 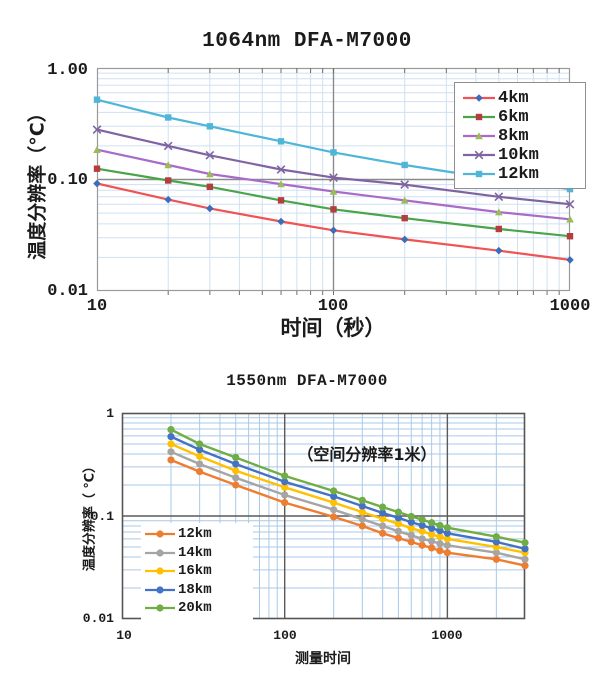 I want to click on legend-label: 8km, so click(x=513, y=136).